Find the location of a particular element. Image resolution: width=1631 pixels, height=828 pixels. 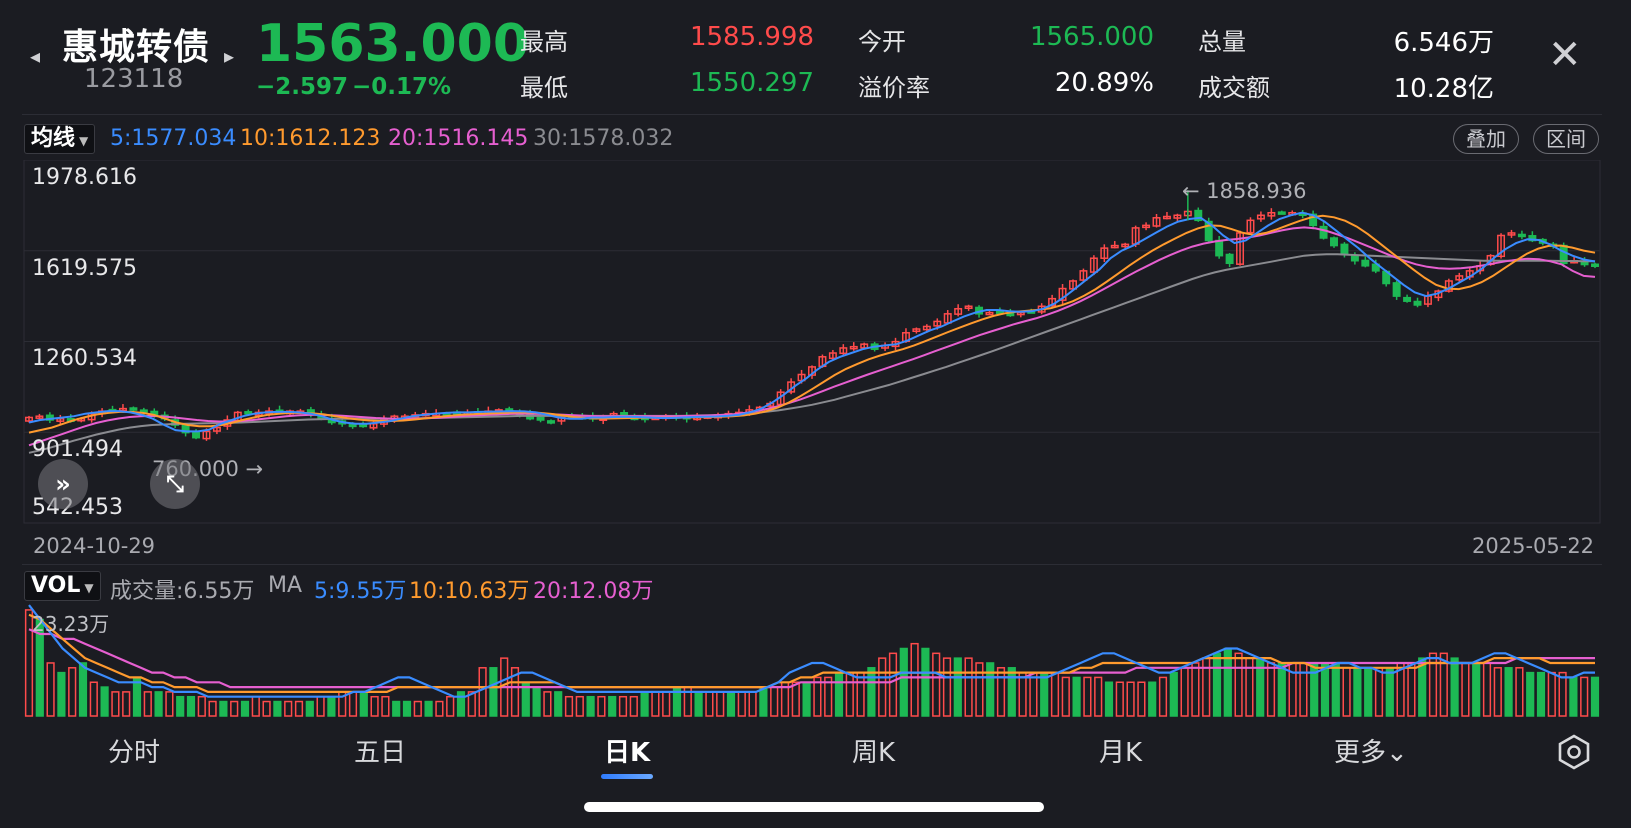

volume-selector-label: VOL is located at coordinates (56, 585).